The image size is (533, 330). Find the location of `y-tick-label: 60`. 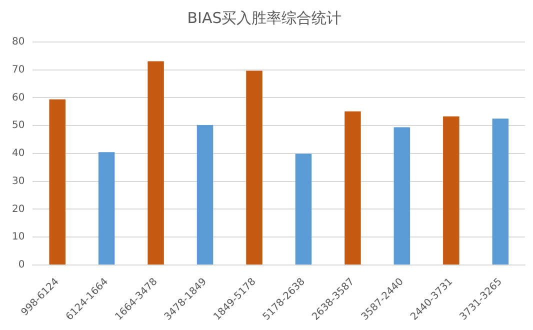

y-tick-label: 60 is located at coordinates (18, 98).